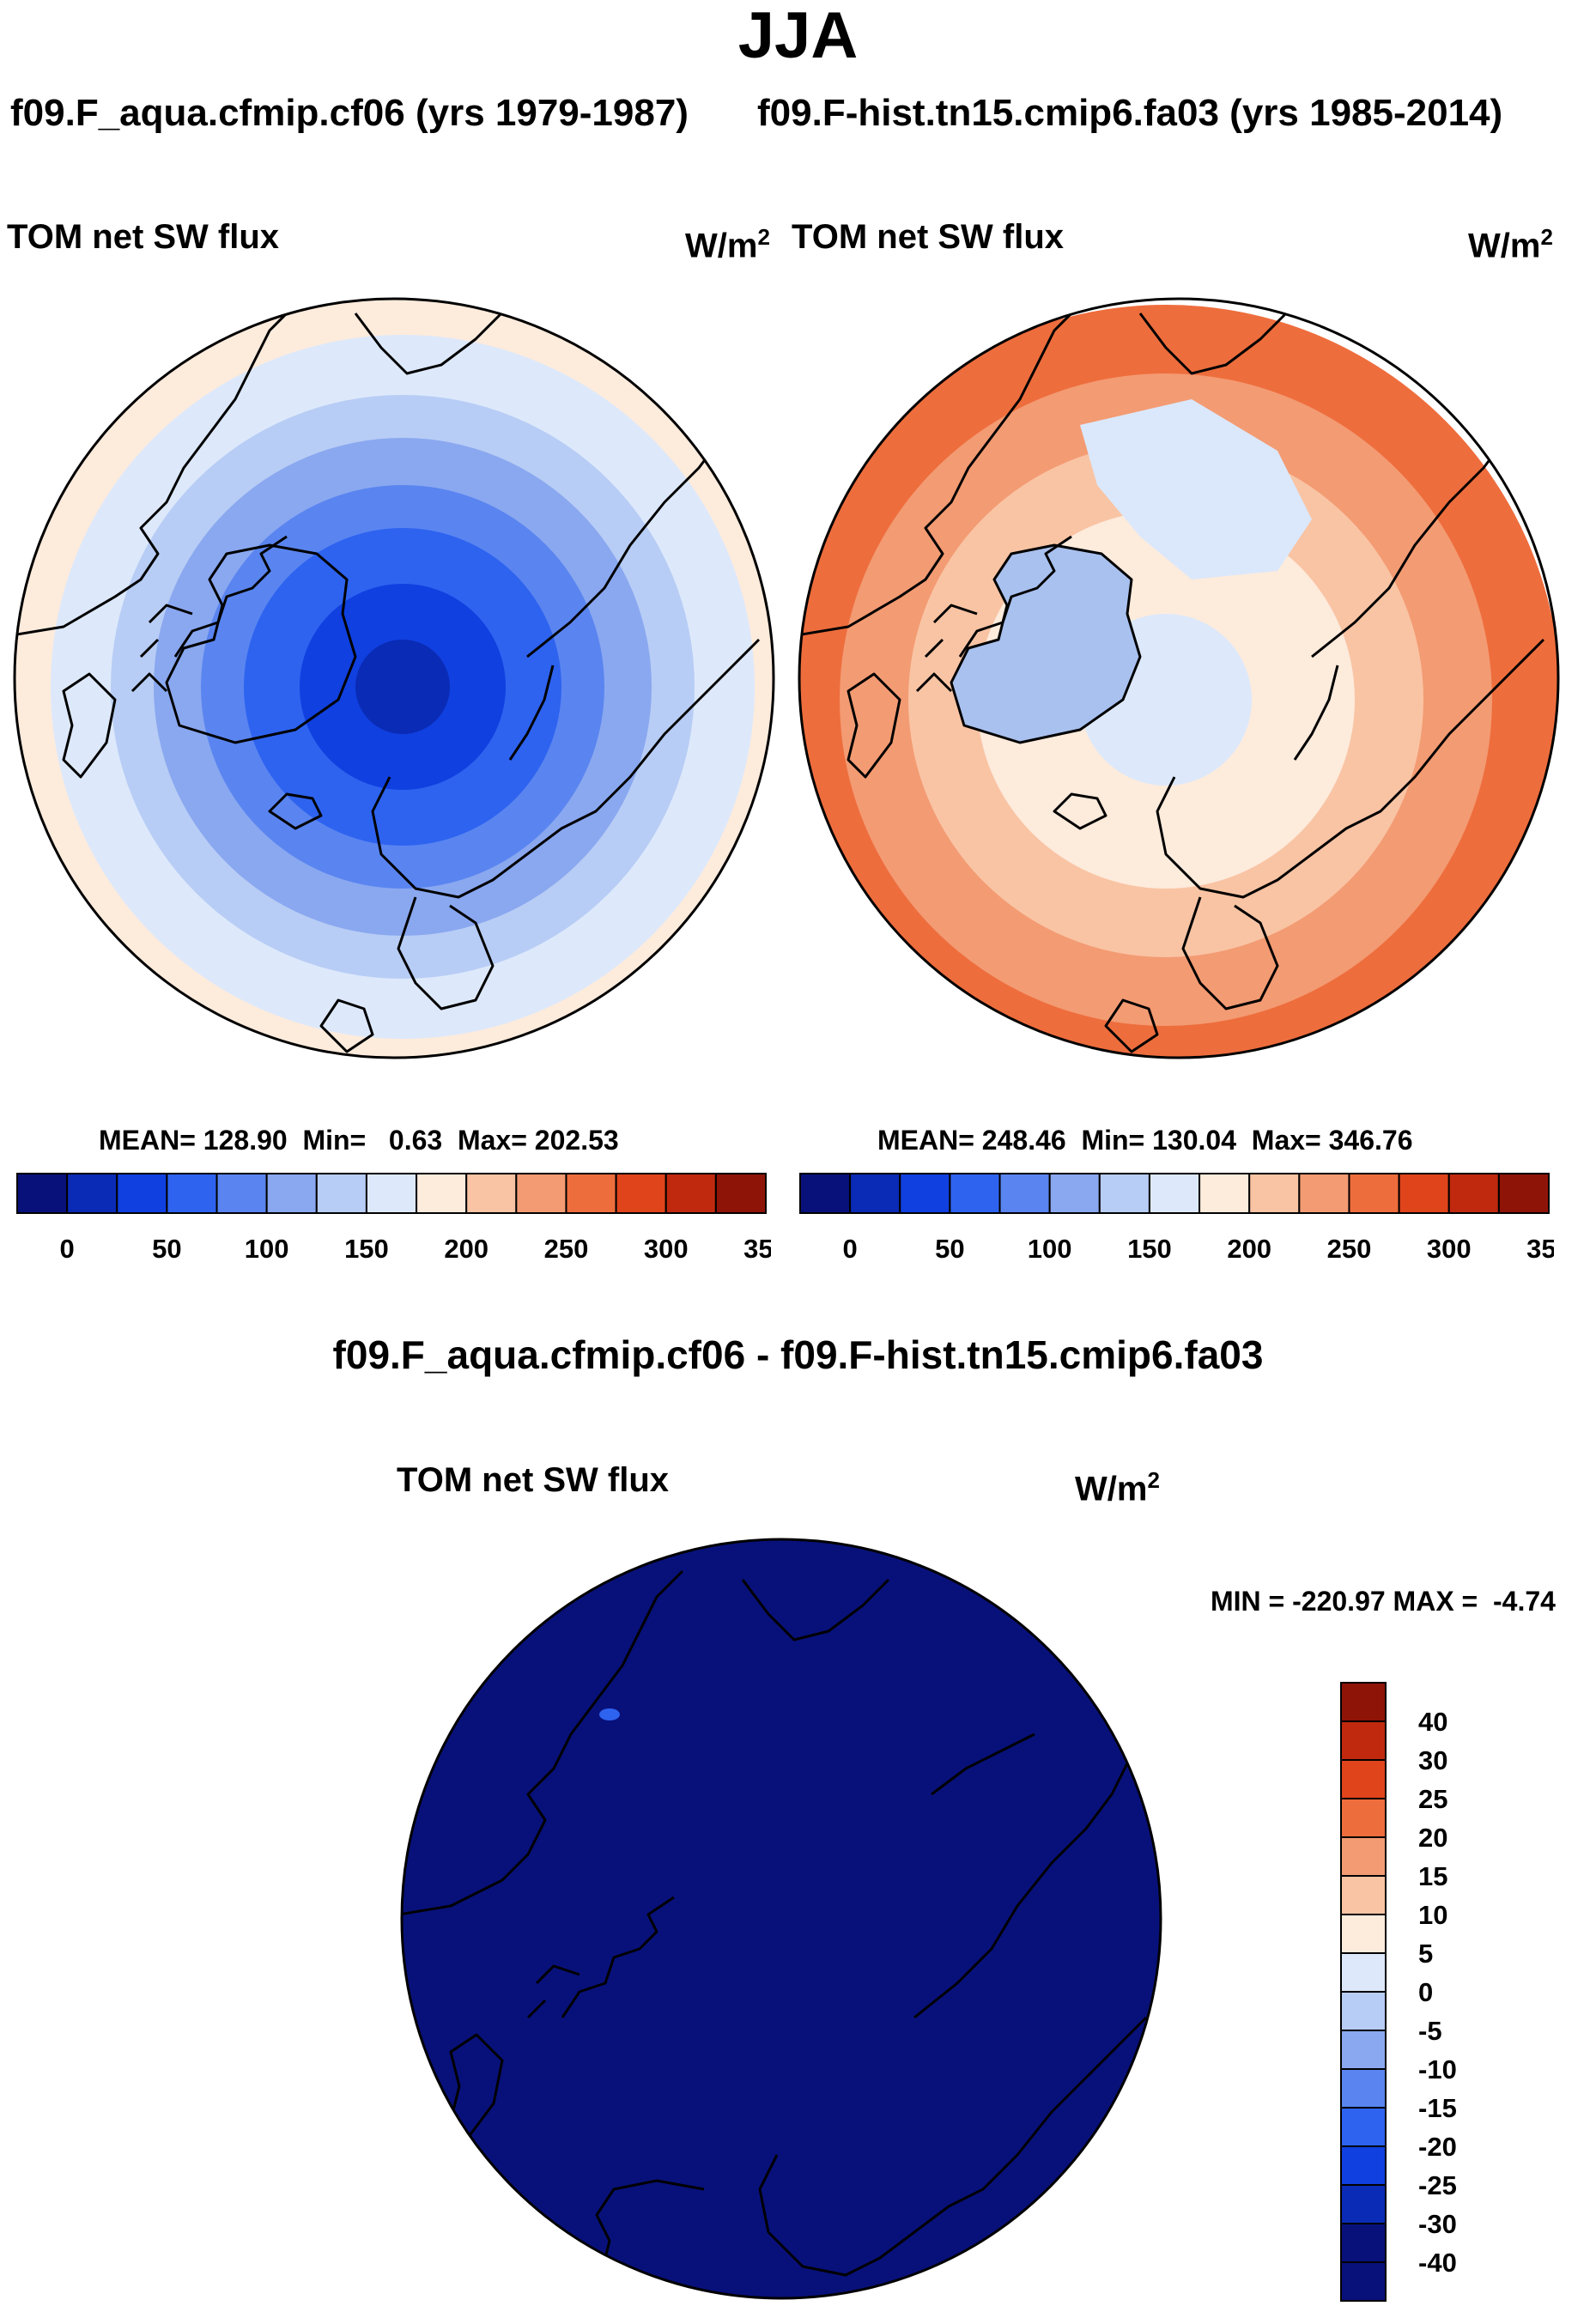  I want to click on panel-right-stats: MEAN= 248.46 Min= 130.04 Max= 346.76, so click(1145, 1140).